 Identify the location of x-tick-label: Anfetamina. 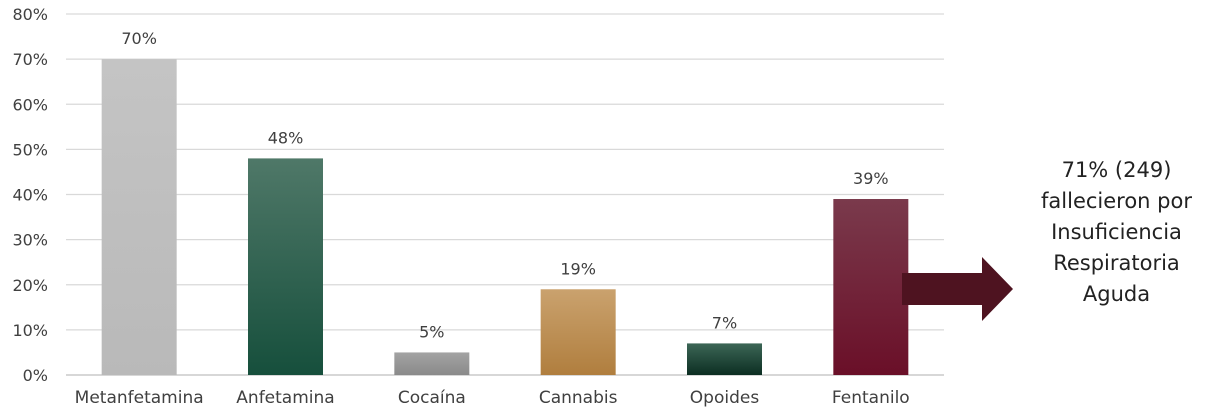
(285, 398).